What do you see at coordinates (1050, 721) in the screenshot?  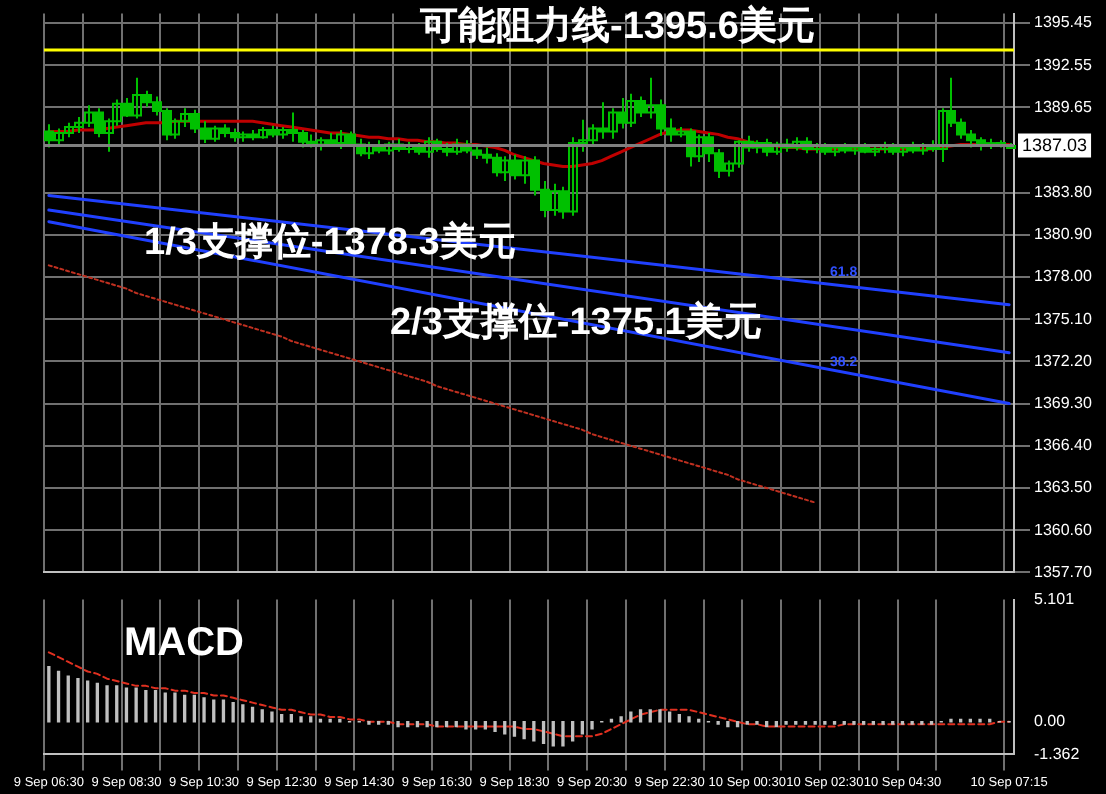 I see `y-tick-label: 0.00` at bounding box center [1050, 721].